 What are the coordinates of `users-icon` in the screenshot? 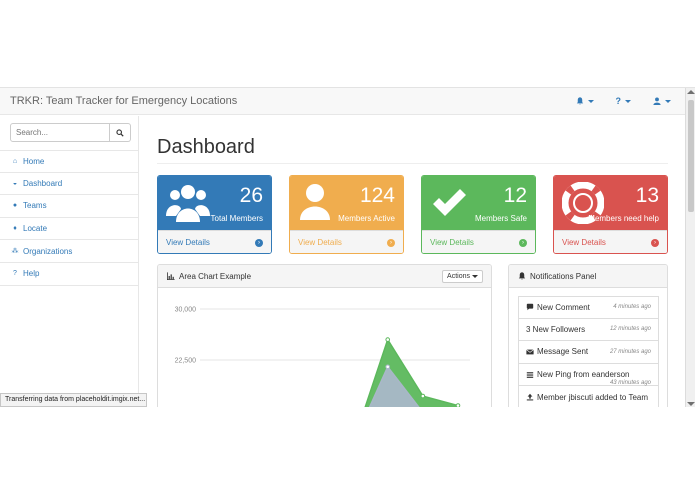 It's located at (188, 203).